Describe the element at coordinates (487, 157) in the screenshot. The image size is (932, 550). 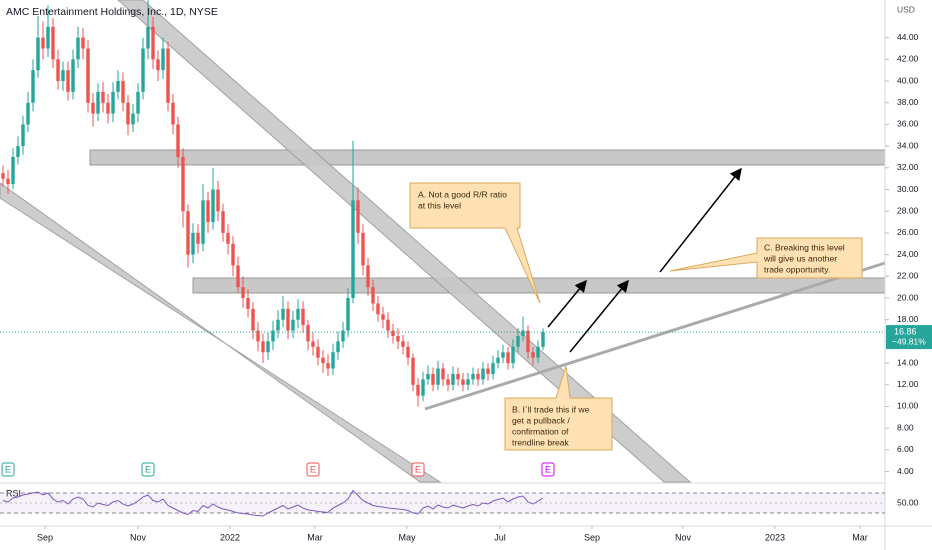
I see `resistance-zone` at that location.